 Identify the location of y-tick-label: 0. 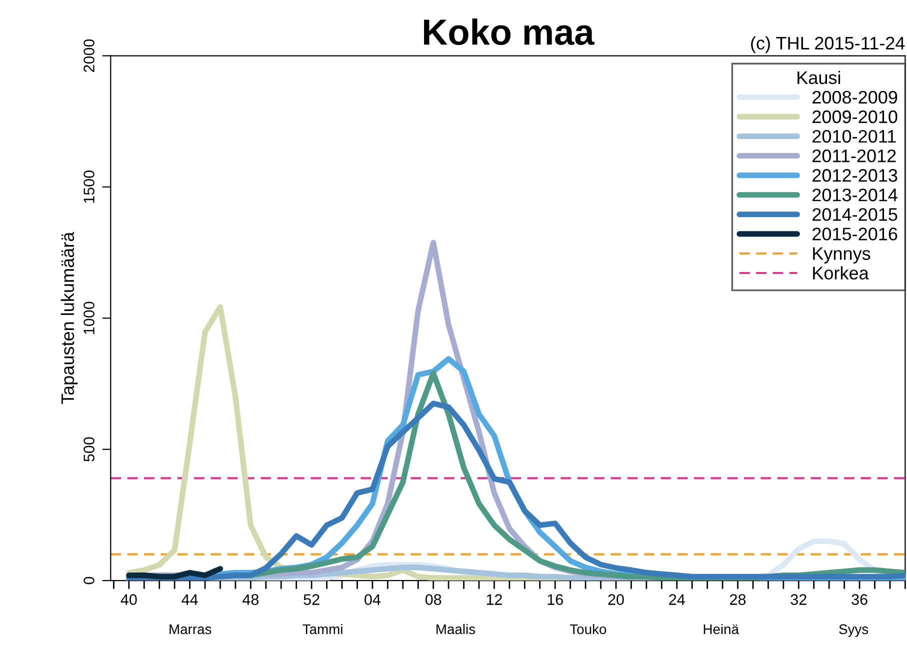
(89, 580).